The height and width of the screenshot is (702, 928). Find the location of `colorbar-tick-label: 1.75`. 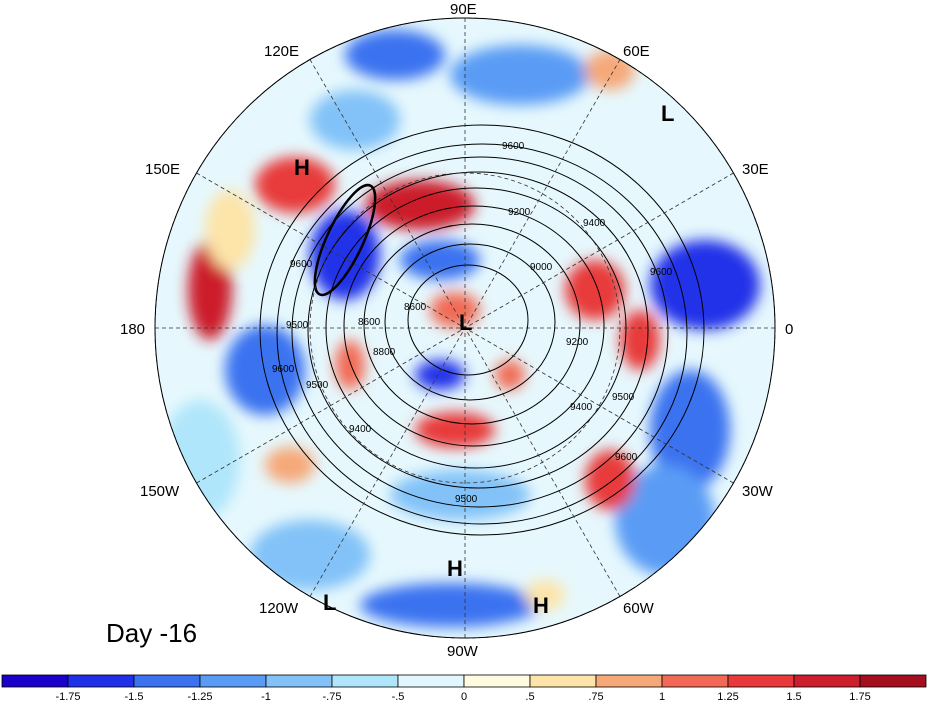

colorbar-tick-label: 1.75 is located at coordinates (859, 696).